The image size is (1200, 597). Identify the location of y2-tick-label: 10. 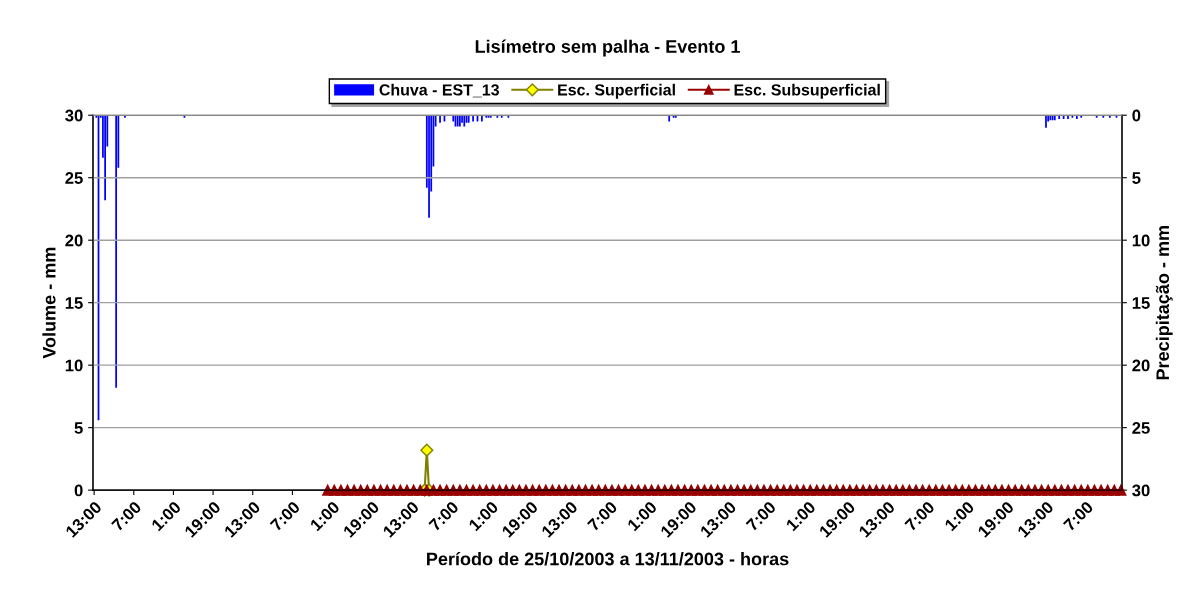
(1141, 240).